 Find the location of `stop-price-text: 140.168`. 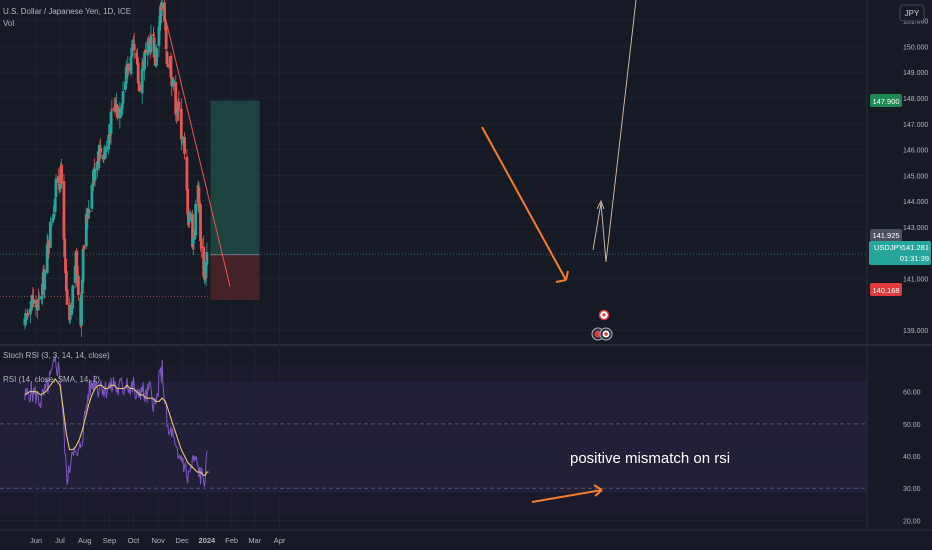

stop-price-text: 140.168 is located at coordinates (885, 290).